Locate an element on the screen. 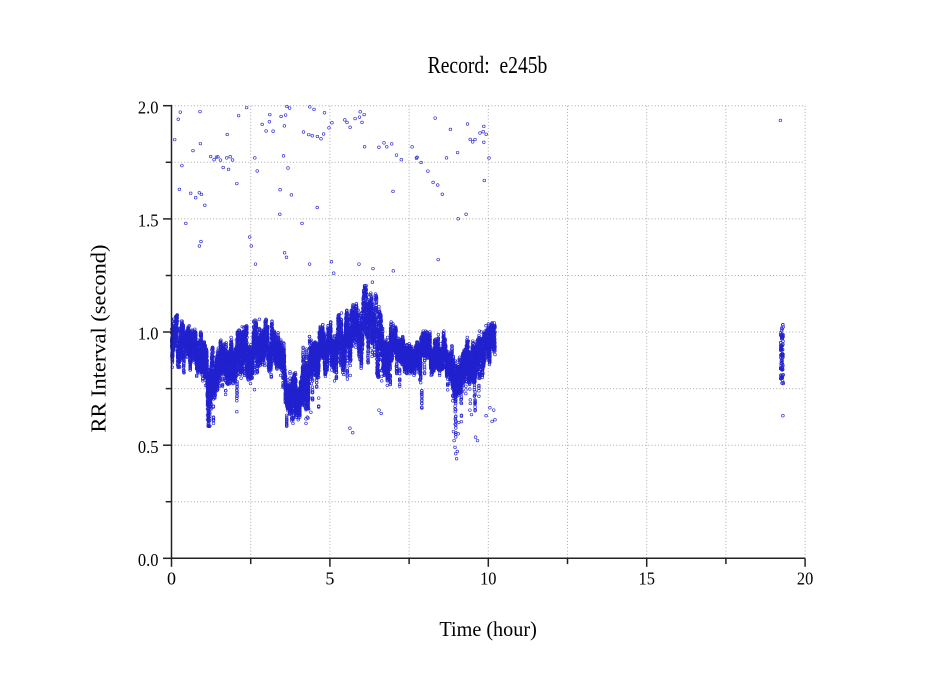  svg-text: 0 is located at coordinates (171, 579).